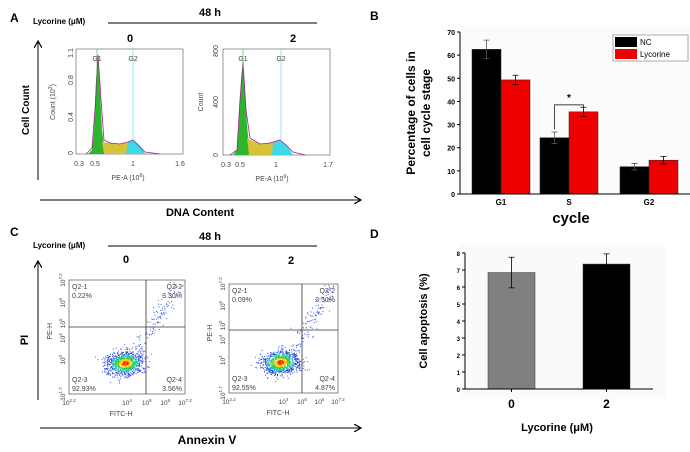 The height and width of the screenshot is (452, 690). I want to click on y-tick-label: 10⁵, so click(62, 323).